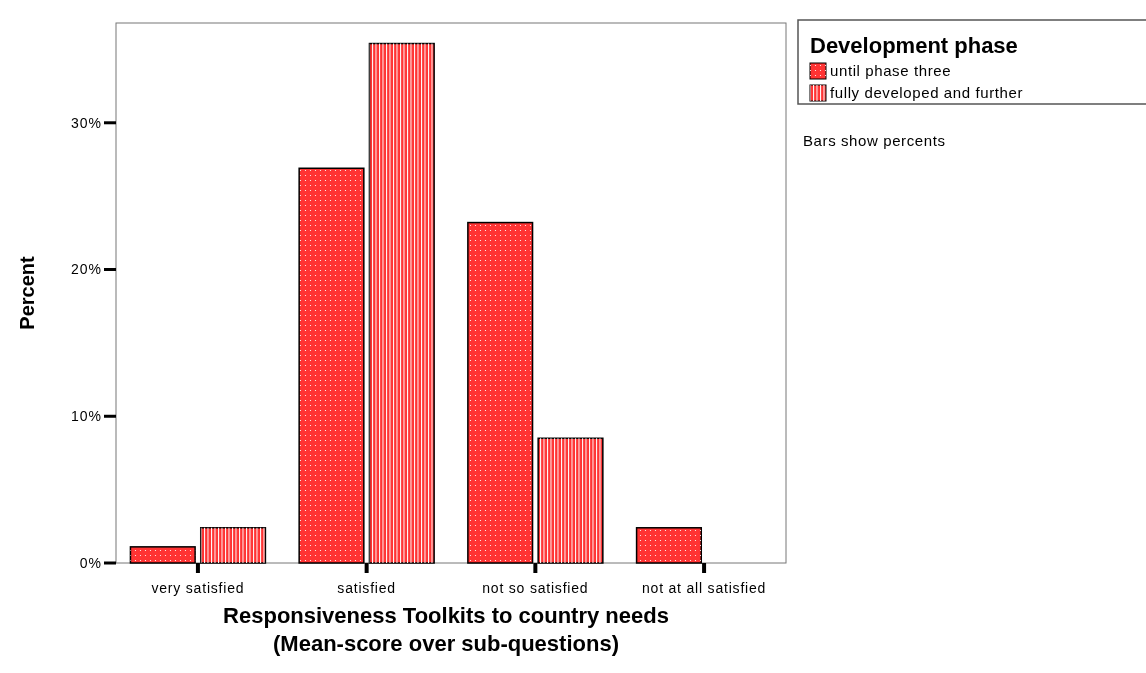 This screenshot has height=673, width=1146. What do you see at coordinates (86, 269) in the screenshot?
I see `y-tick-label: 20%` at bounding box center [86, 269].